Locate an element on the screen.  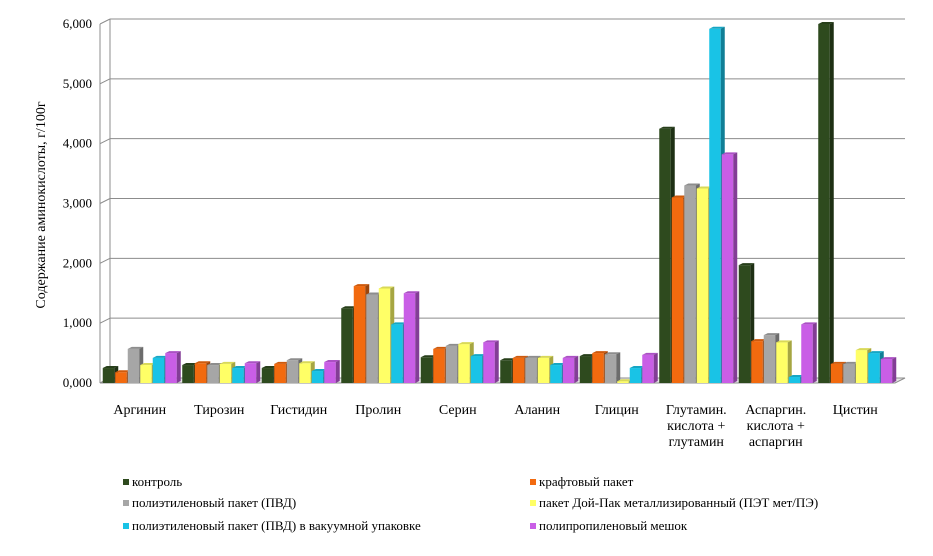
x-category-label-line: Аспаргин. is located at coordinates (775, 410).